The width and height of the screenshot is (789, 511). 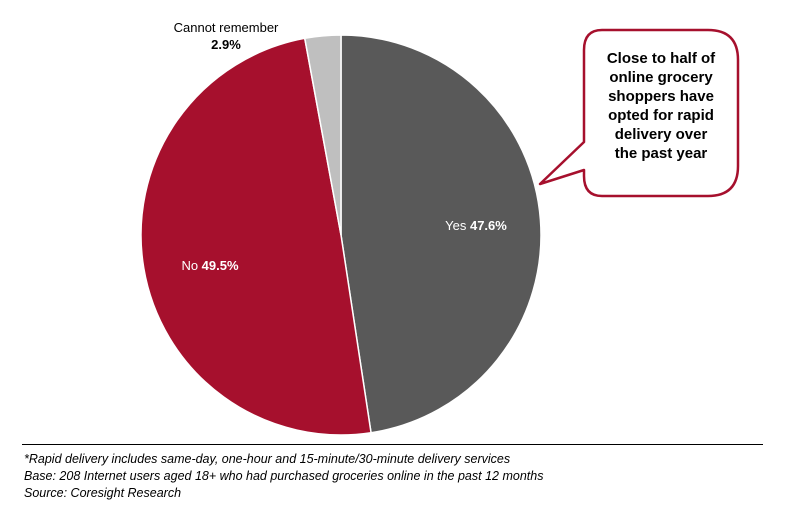 What do you see at coordinates (476, 225) in the screenshot?
I see `slice-label-yes: Yes 47.6%` at bounding box center [476, 225].